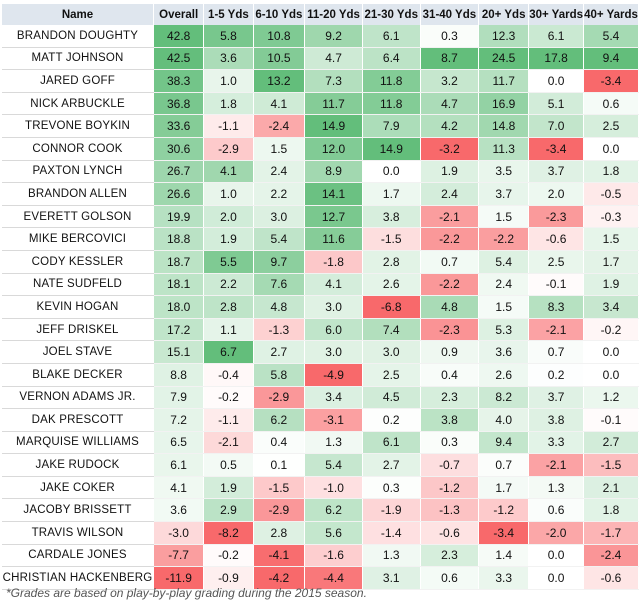 This screenshot has width=639, height=610. I want to click on grade-cell: -1.0, so click(333, 488).